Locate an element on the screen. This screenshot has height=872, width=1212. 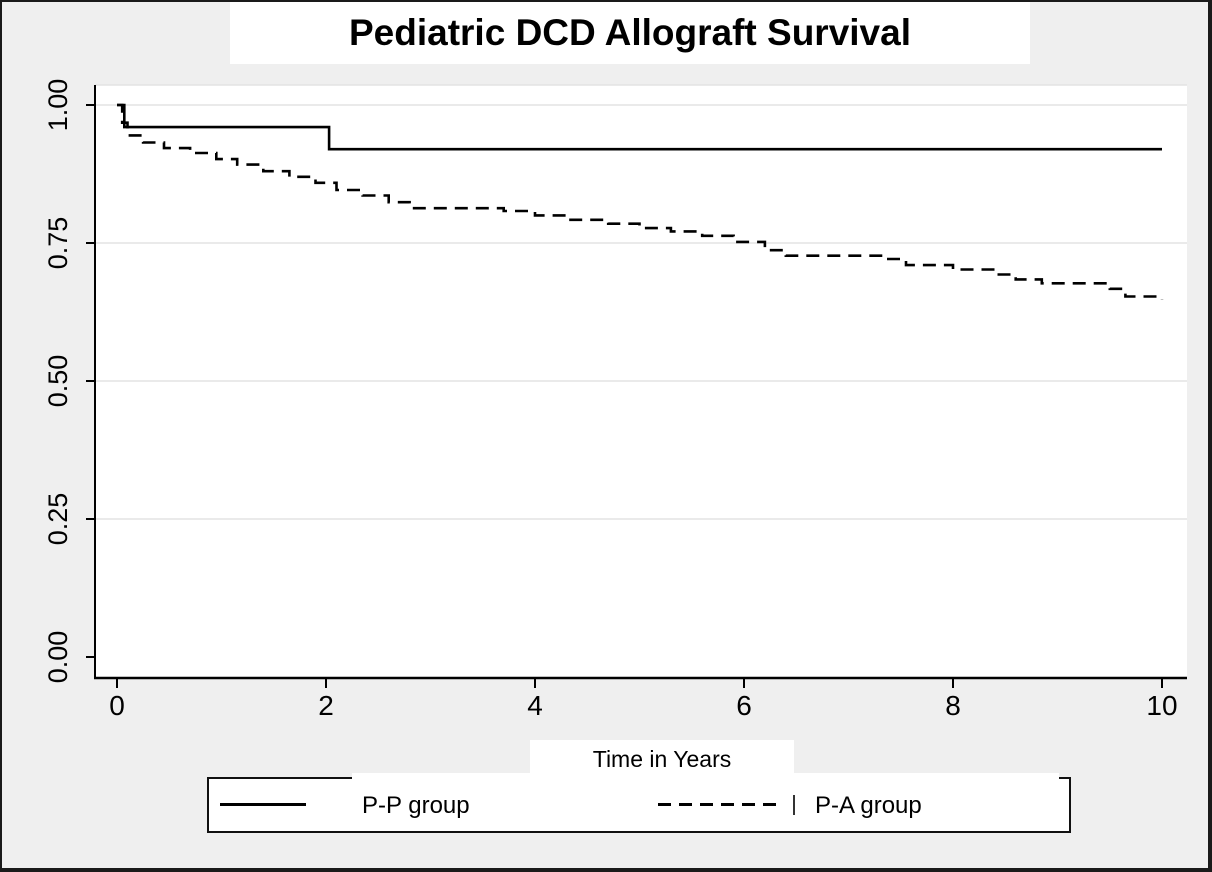
legend-label-pa-group: P-A group is located at coordinates (868, 805).